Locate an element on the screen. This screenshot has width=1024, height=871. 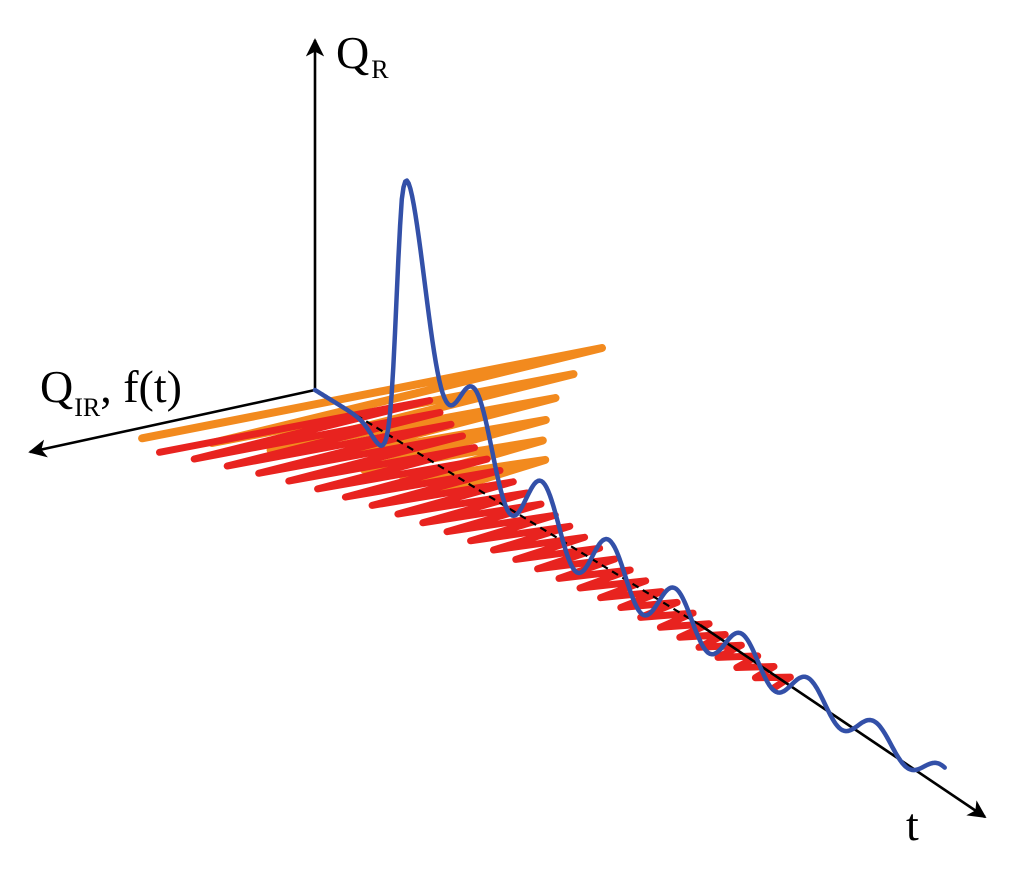
time-axis is located at coordinates (843, 721).